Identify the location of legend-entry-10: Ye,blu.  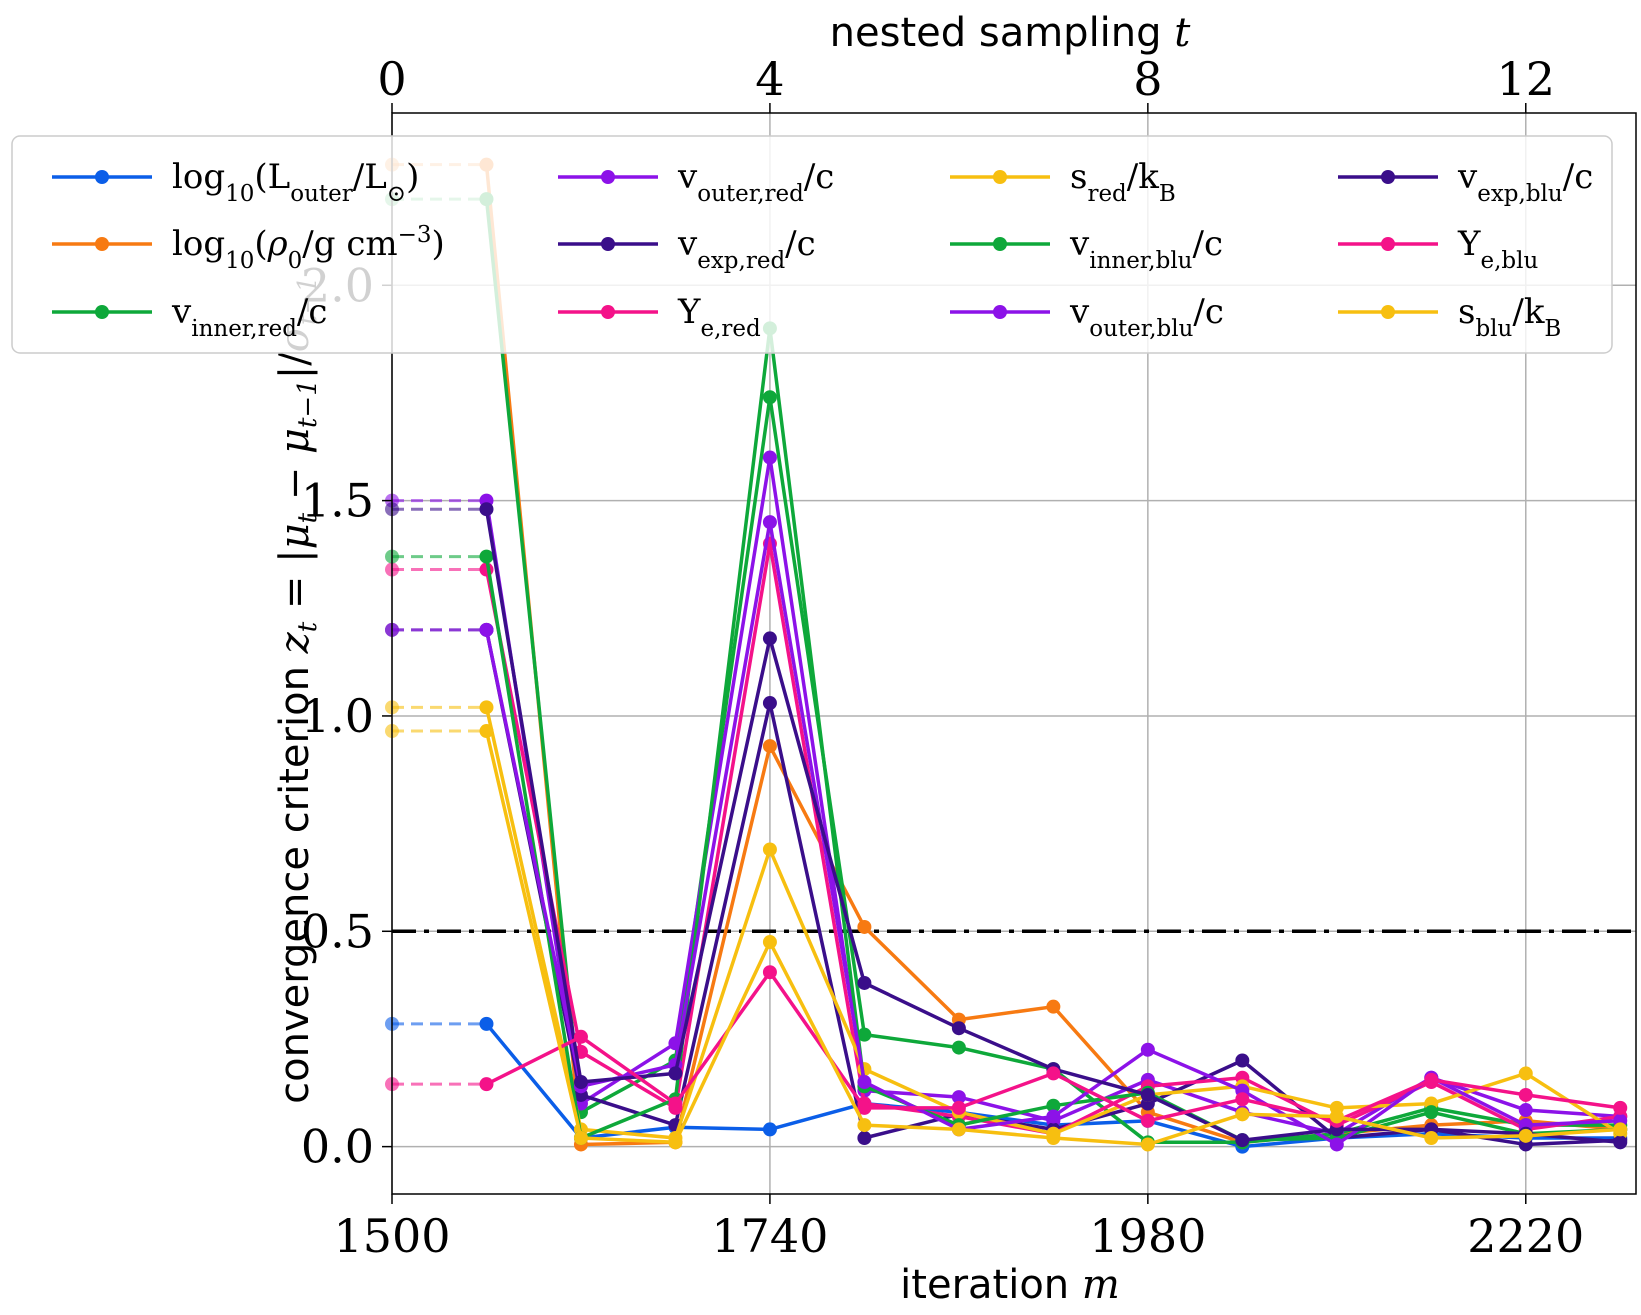
(1438, 249).